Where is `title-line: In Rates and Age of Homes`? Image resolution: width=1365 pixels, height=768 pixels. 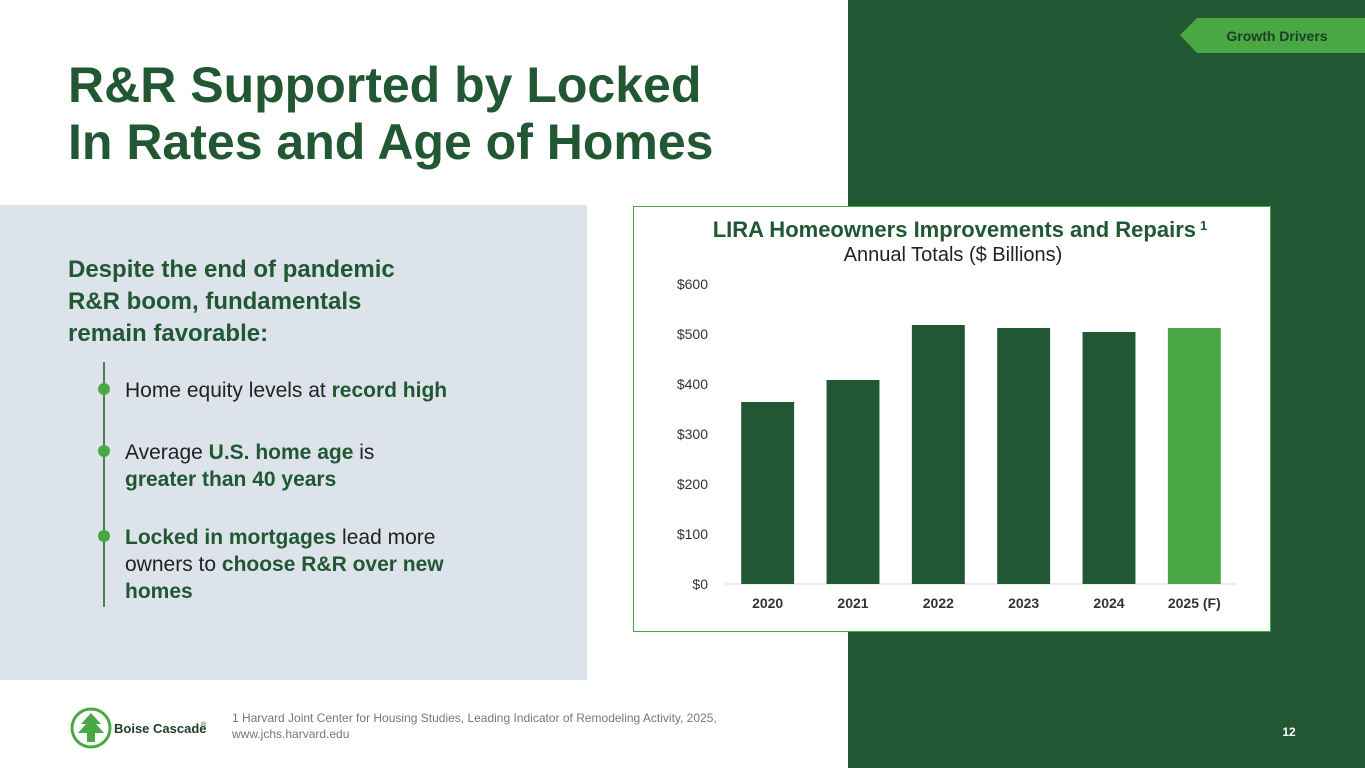 title-line: In Rates and Age of Homes is located at coordinates (390, 142).